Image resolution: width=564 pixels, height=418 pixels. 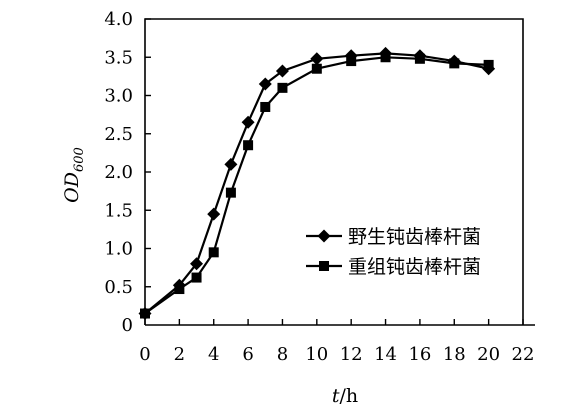 I want to click on y-axis-label: OD600, so click(x=74, y=175).